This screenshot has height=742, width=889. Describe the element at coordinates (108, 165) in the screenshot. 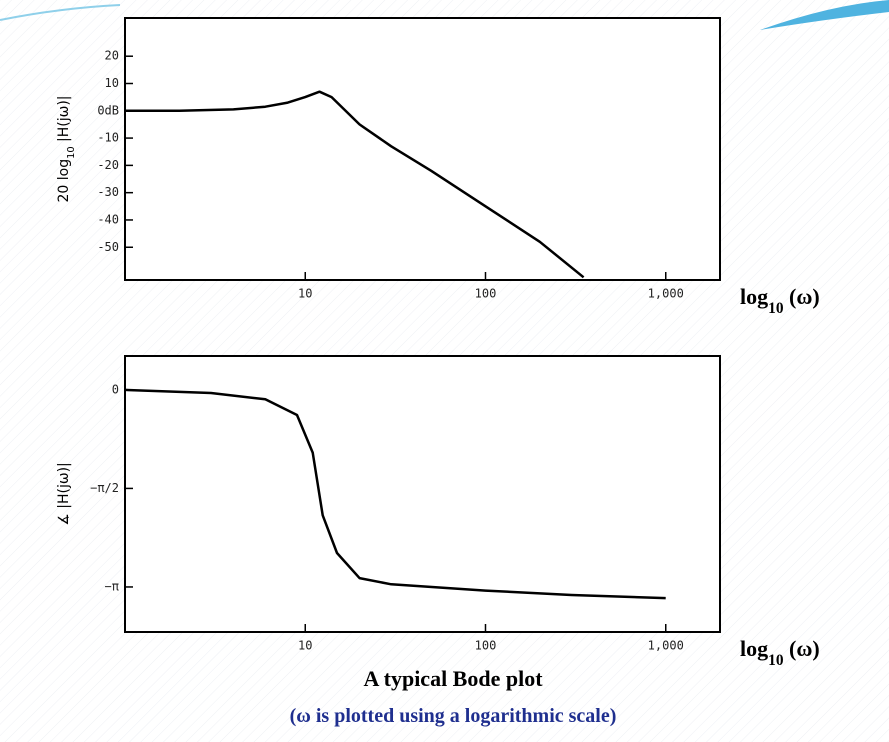

I see `y-tick-label: -20` at that location.